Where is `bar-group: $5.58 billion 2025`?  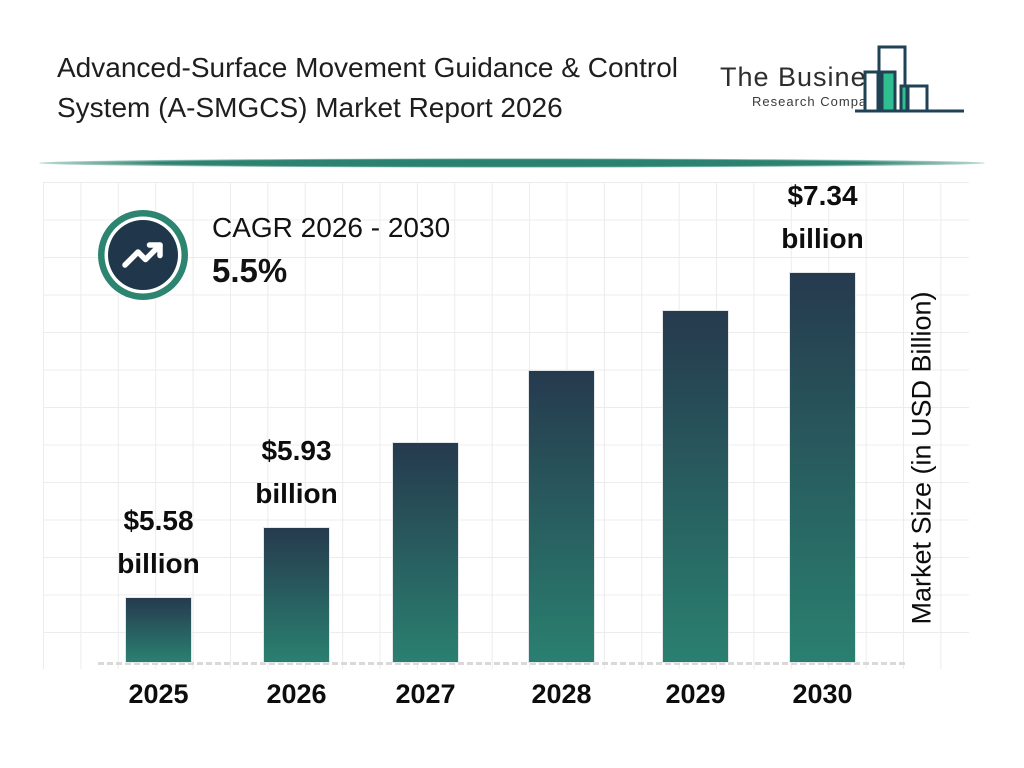 bar-group: $5.58 billion 2025 is located at coordinates (158, 604).